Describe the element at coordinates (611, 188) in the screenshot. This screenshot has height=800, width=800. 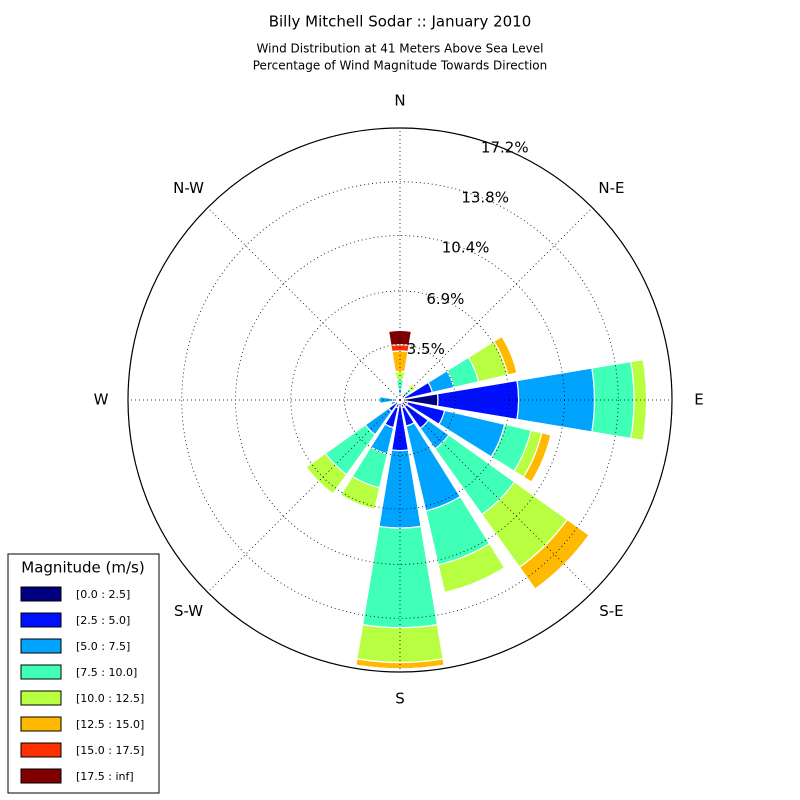
I see `direction-label: N-E` at that location.